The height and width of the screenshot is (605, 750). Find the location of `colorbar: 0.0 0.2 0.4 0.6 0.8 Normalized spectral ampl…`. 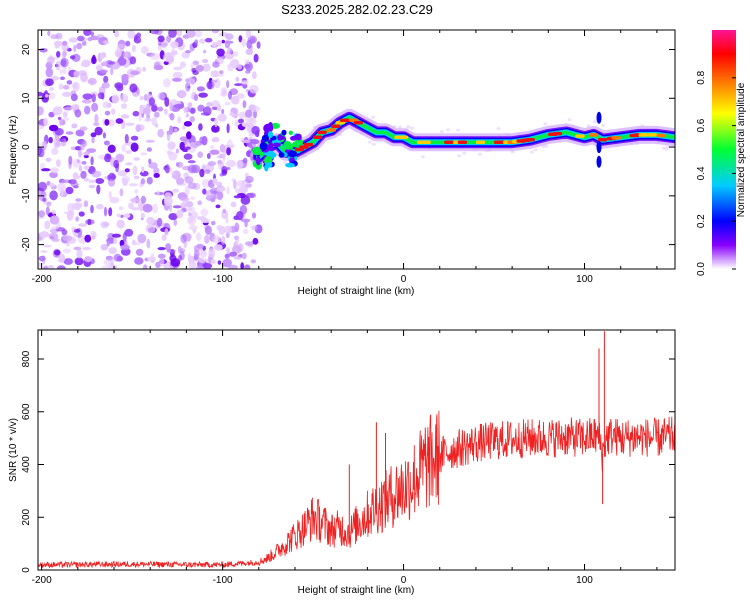

colorbar: 0.0 0.2 0.4 0.6 0.8 Normalized spectral ampl… is located at coordinates (721, 153).